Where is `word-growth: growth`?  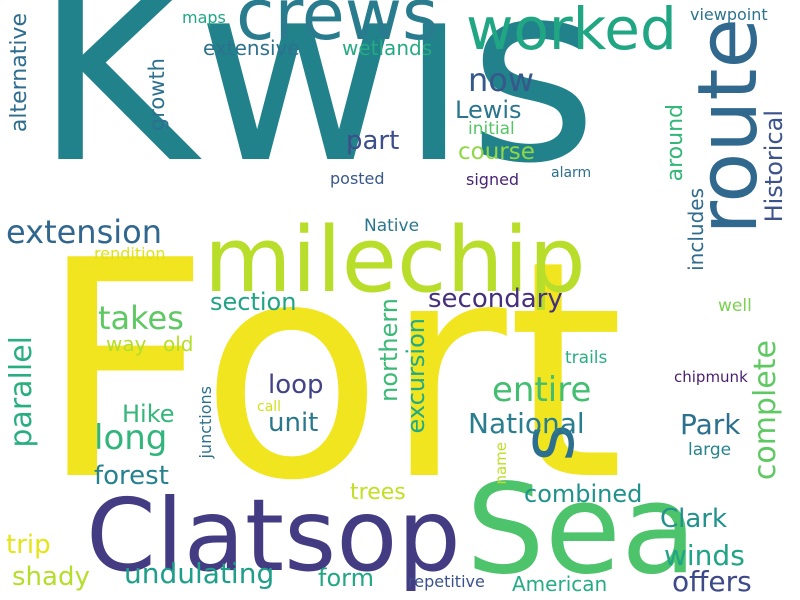 word-growth: growth is located at coordinates (157, 95).